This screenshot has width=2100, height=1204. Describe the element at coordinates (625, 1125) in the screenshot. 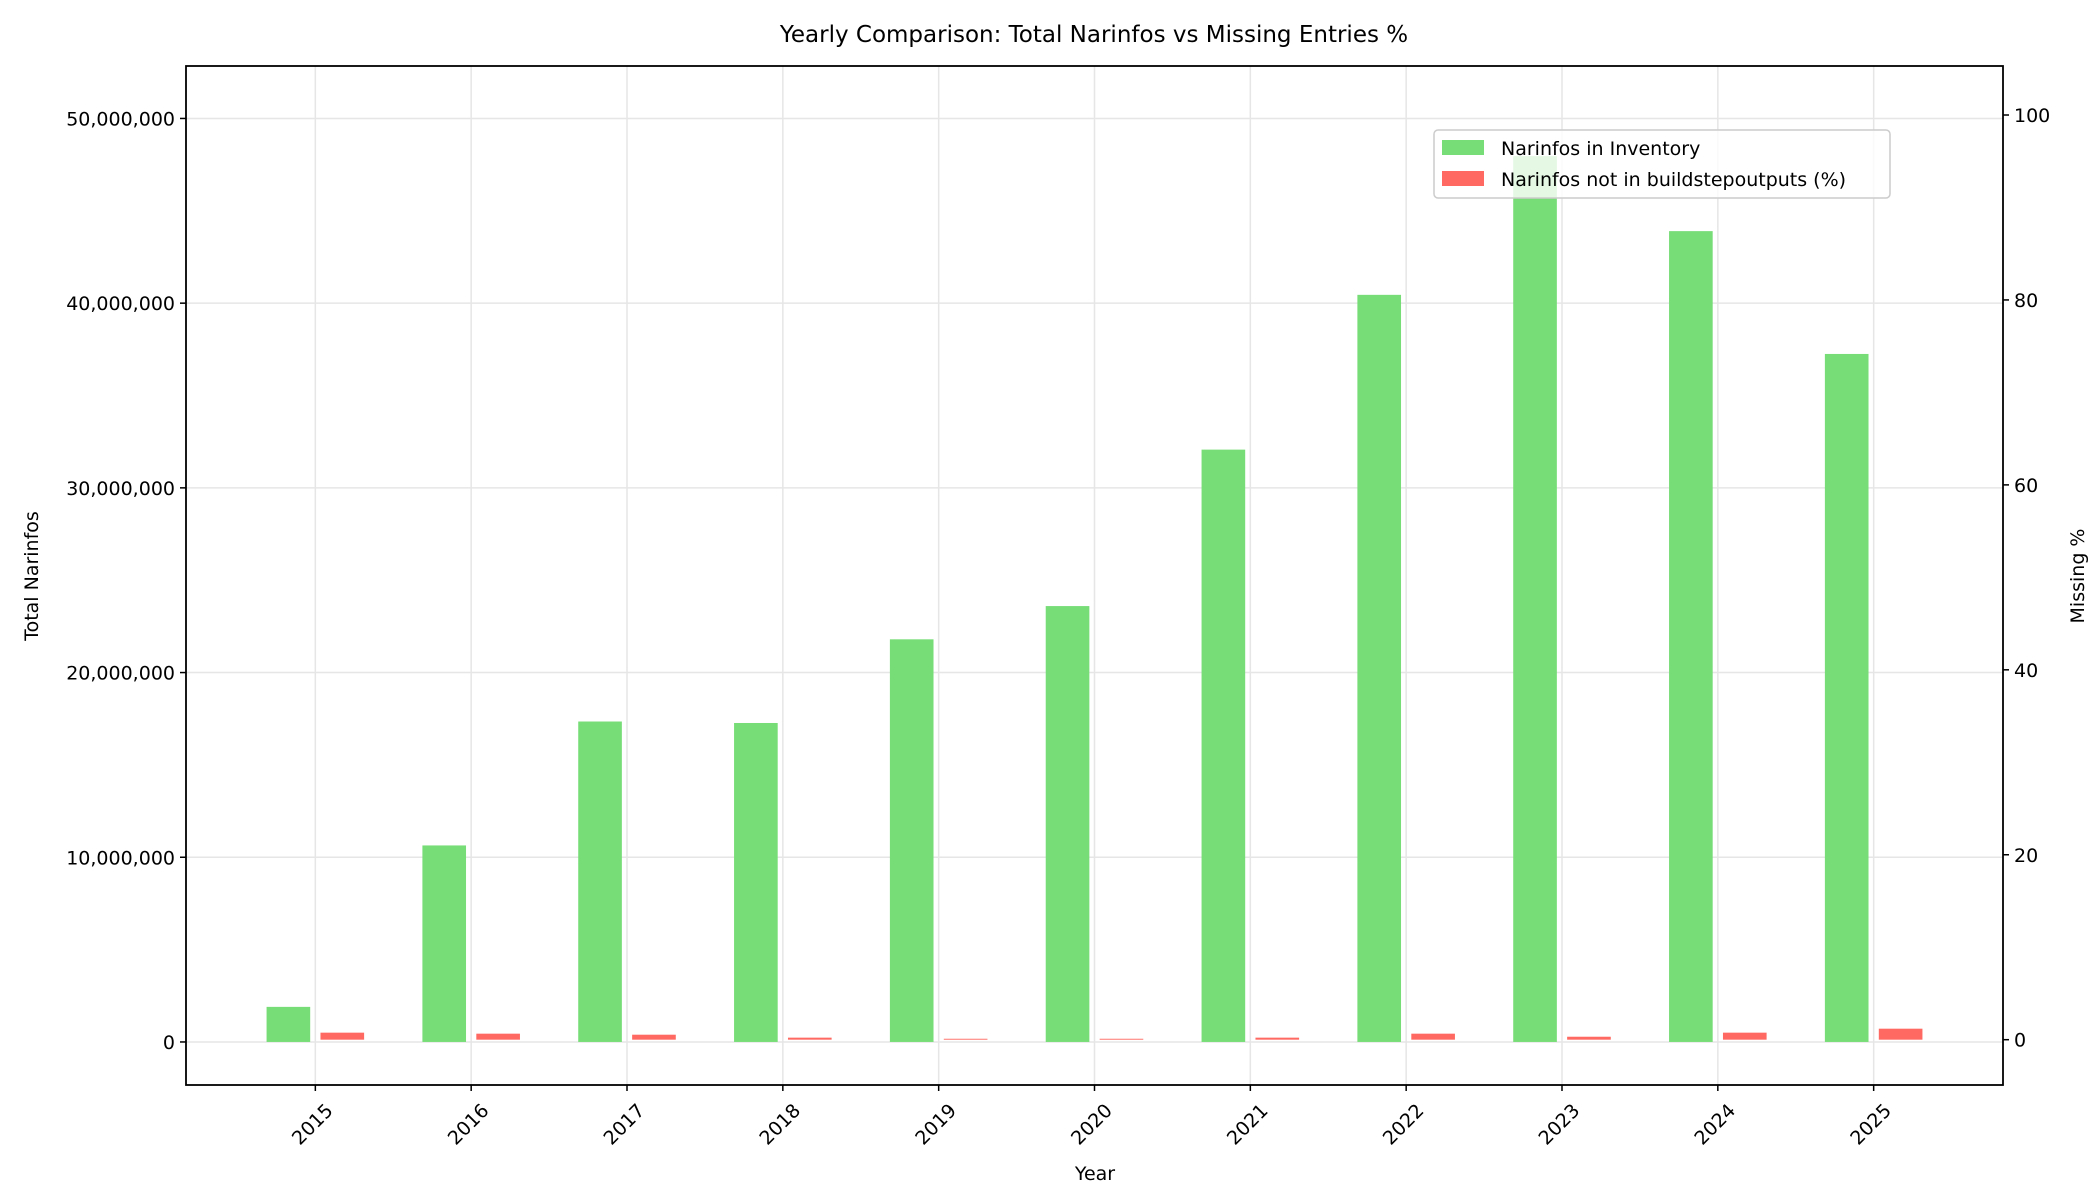

I see `x-tick-label: 2017` at that location.